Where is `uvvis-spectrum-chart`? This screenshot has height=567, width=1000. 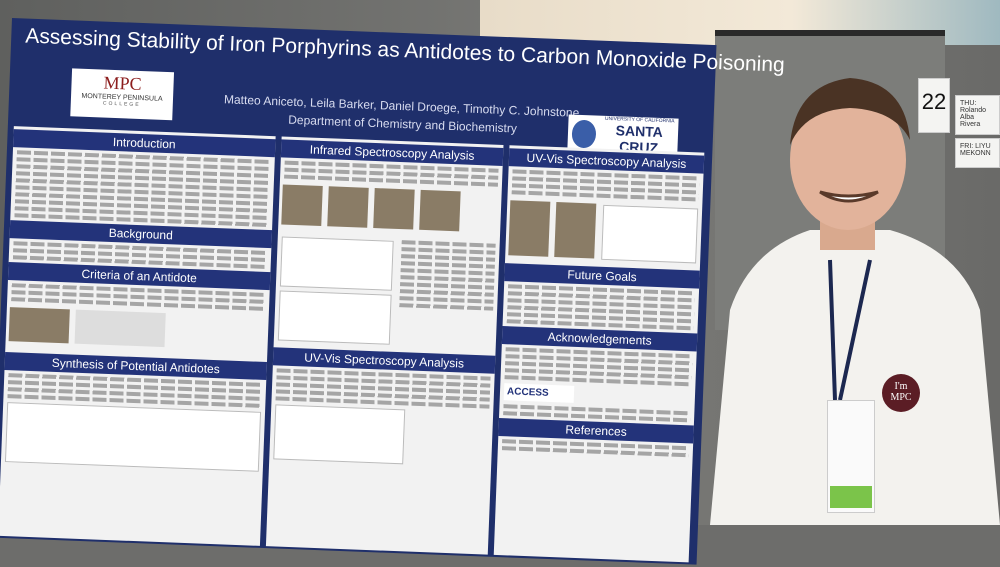 uvvis-spectrum-chart is located at coordinates (650, 234).